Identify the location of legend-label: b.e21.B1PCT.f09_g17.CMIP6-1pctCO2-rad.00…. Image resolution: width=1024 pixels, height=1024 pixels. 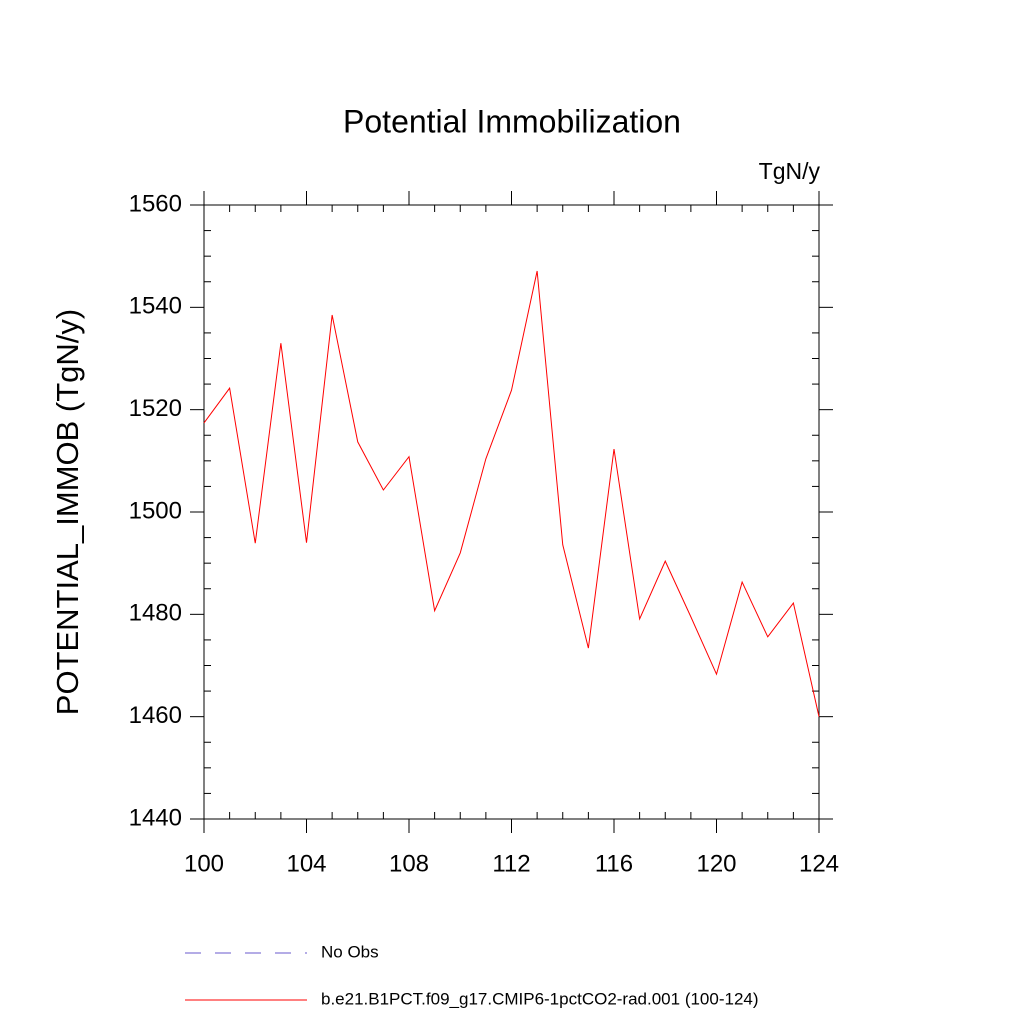
(540, 998).